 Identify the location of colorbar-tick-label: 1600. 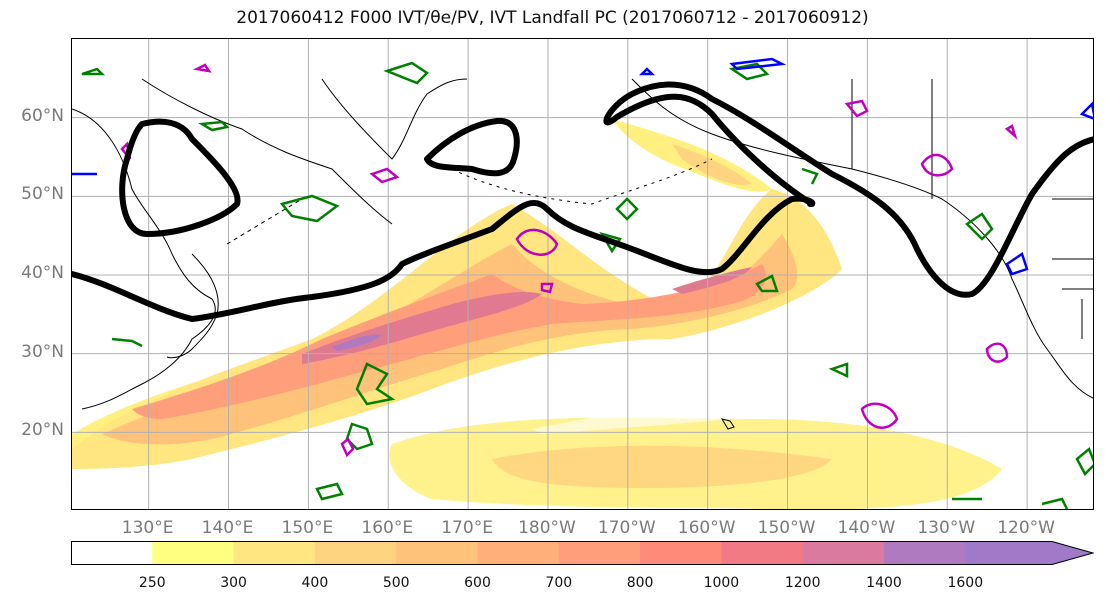
(965, 583).